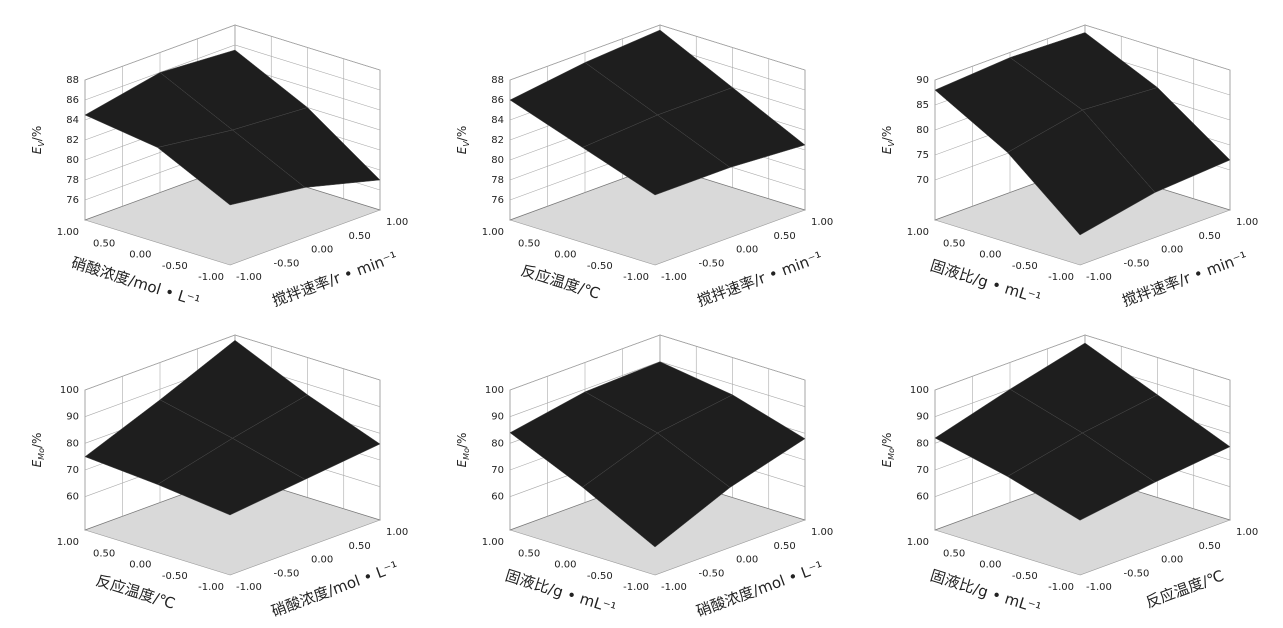  What do you see at coordinates (72, 200) in the screenshot?
I see `z-tick-label: 76` at bounding box center [72, 200].